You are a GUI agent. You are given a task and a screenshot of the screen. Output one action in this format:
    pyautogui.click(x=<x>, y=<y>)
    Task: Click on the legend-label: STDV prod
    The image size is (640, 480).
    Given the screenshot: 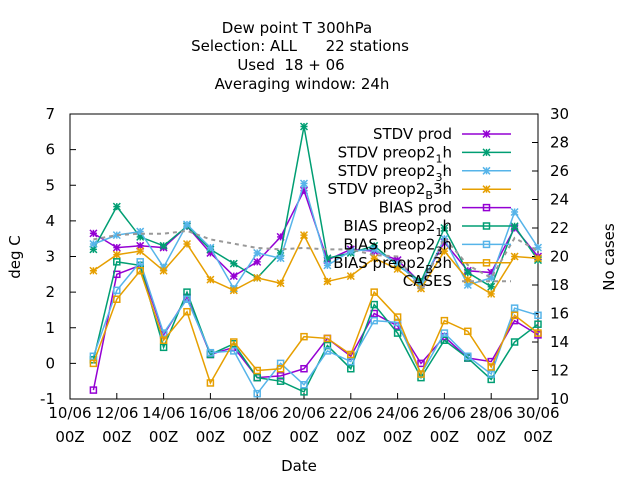 What is the action you would take?
    pyautogui.click(x=412, y=134)
    